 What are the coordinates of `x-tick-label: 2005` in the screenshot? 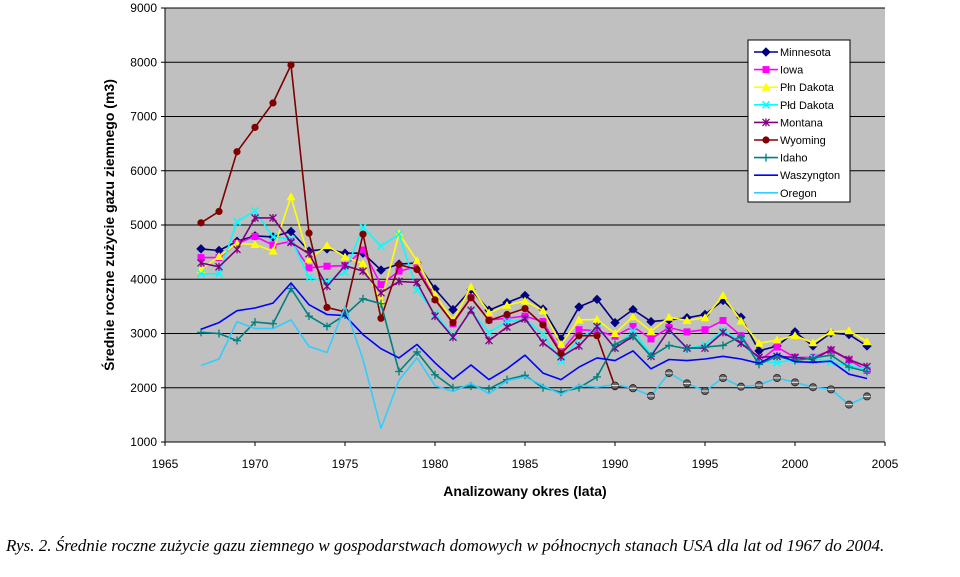 It's located at (885, 464).